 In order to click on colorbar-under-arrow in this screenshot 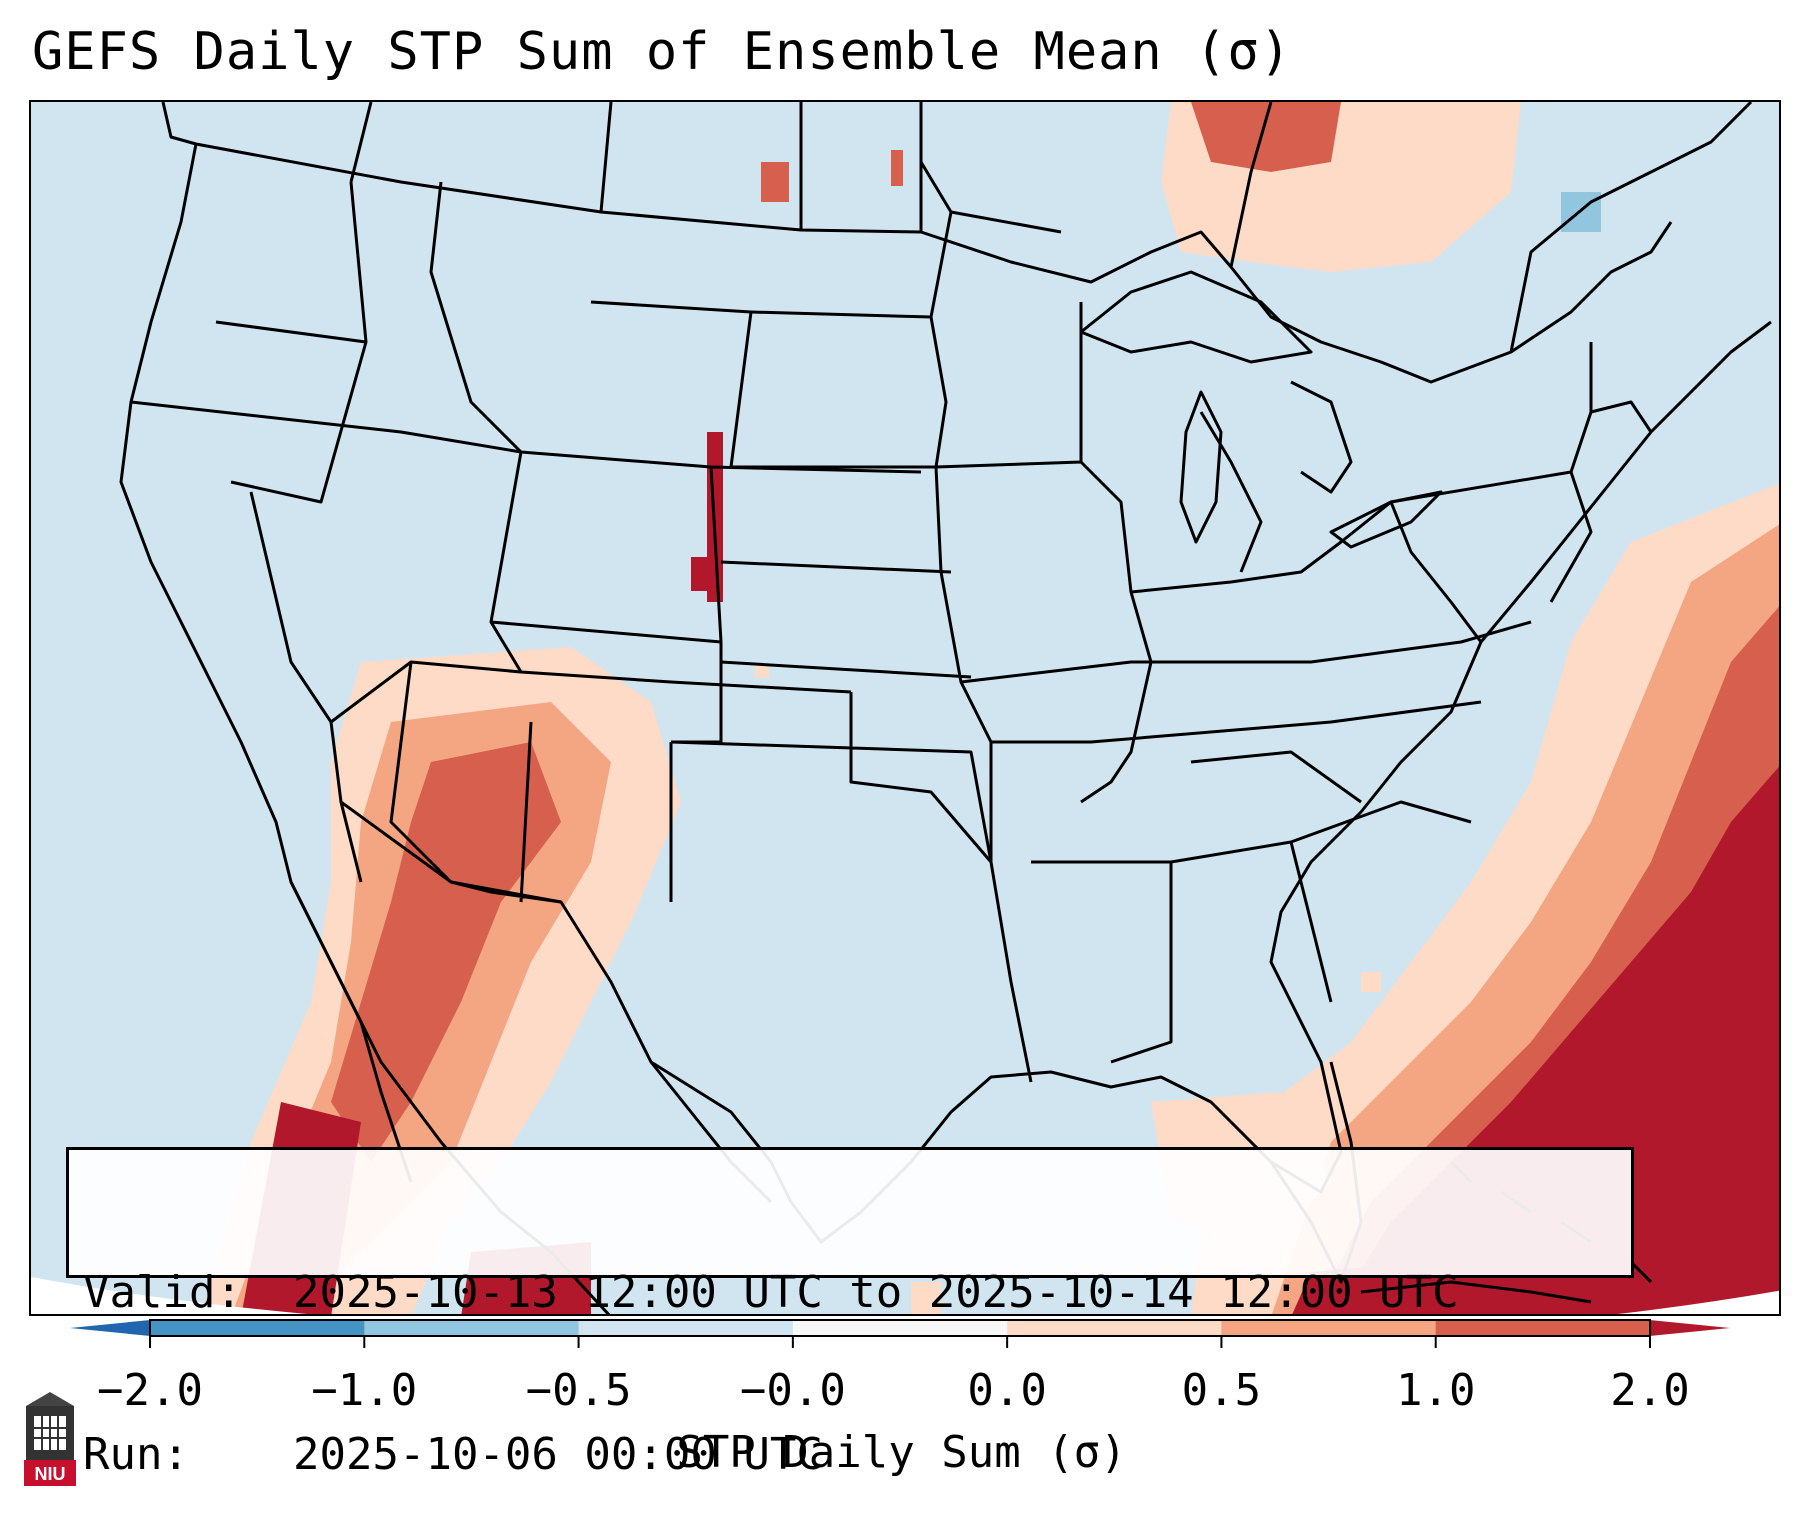, I will do `click(110, 1328)`.